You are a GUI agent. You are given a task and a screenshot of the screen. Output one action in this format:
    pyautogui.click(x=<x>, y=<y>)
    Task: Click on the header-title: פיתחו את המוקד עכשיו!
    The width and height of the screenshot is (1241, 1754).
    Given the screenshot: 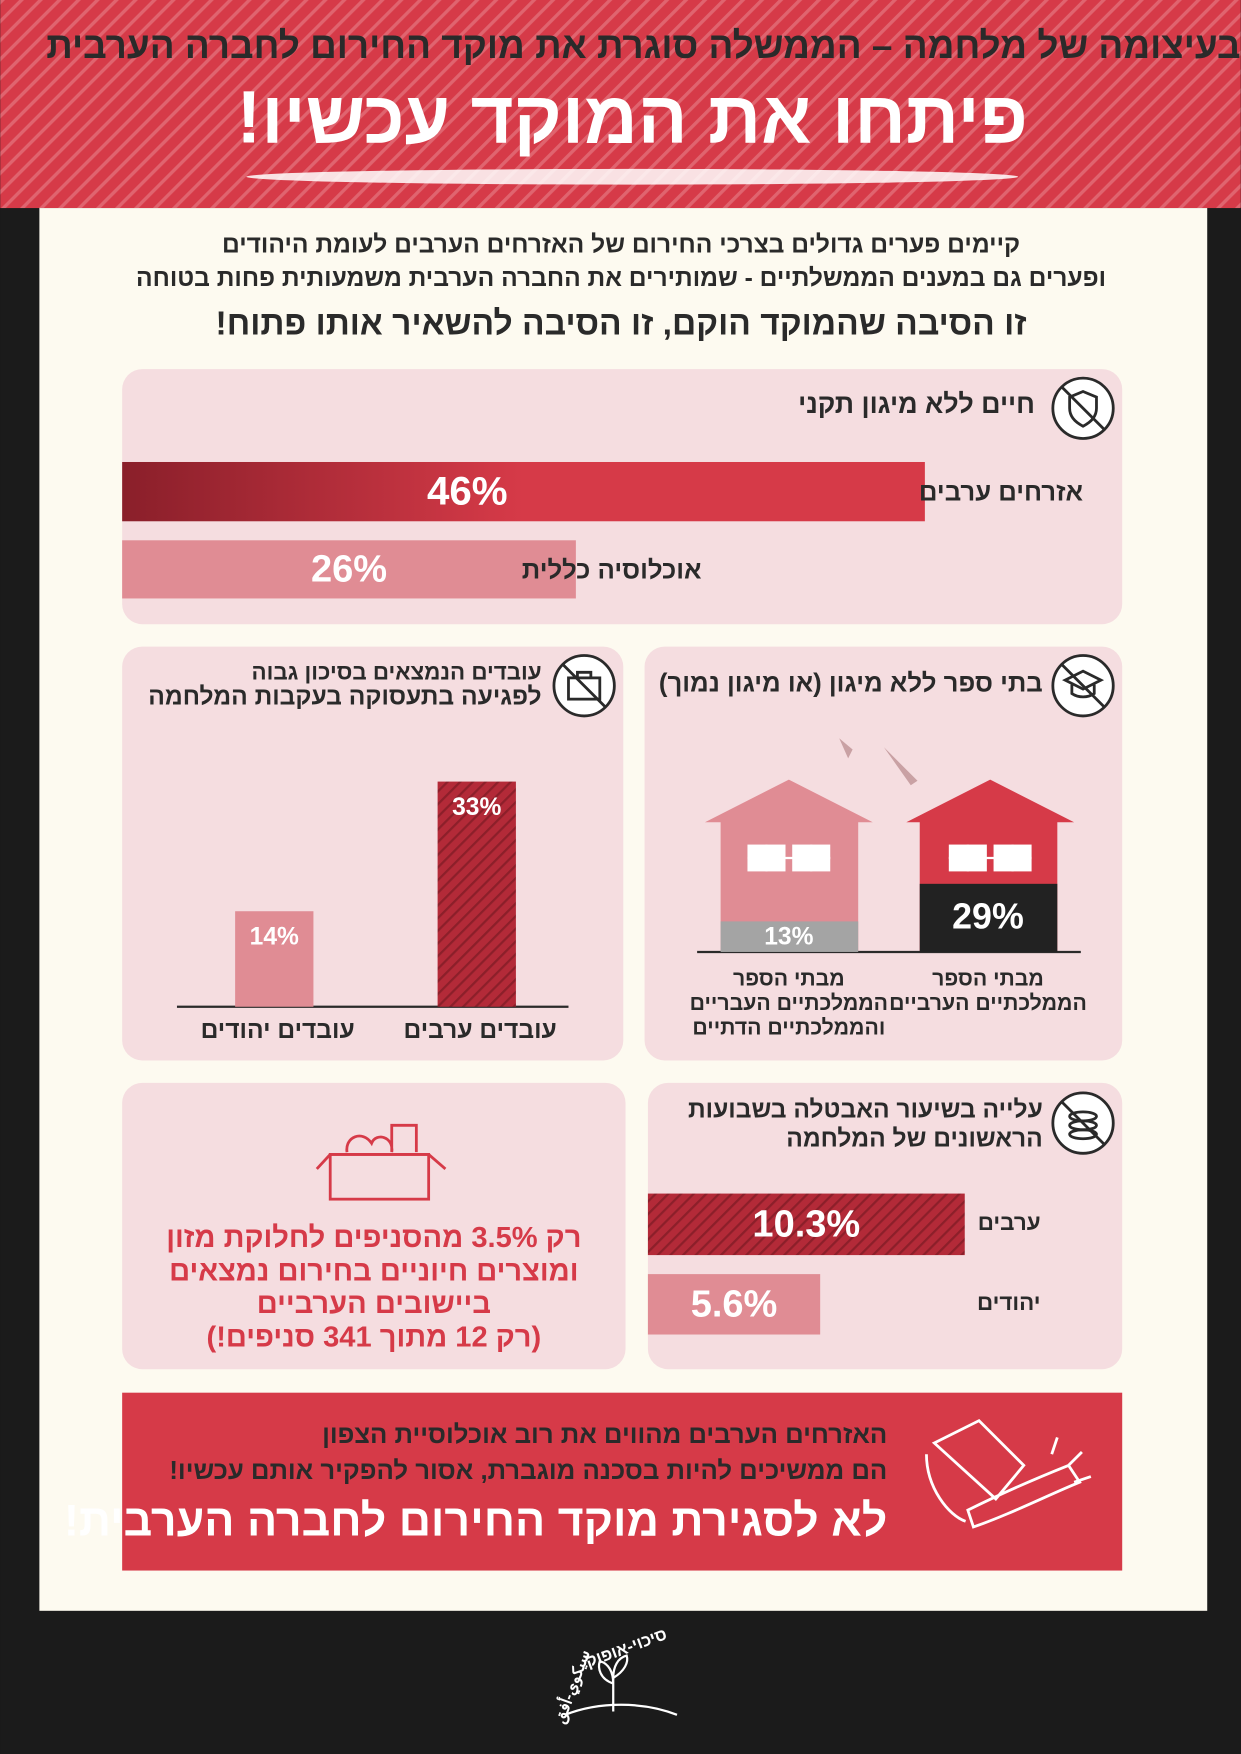 What is the action you would take?
    pyautogui.click(x=632, y=117)
    